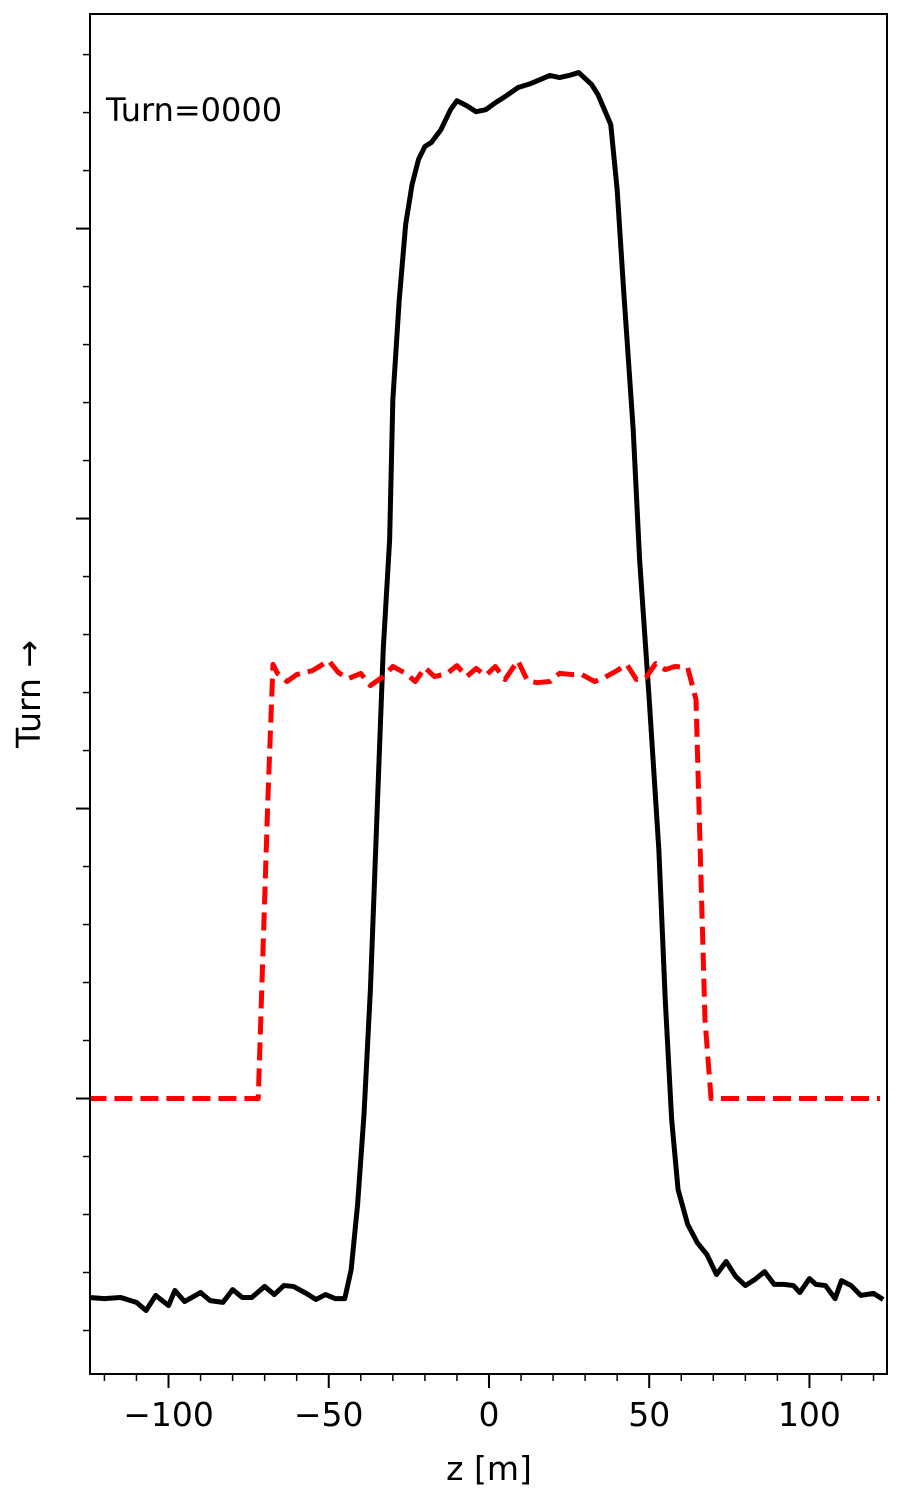 The height and width of the screenshot is (1504, 900). Describe the element at coordinates (649, 1414) in the screenshot. I see `x-tick-label: 50` at that location.